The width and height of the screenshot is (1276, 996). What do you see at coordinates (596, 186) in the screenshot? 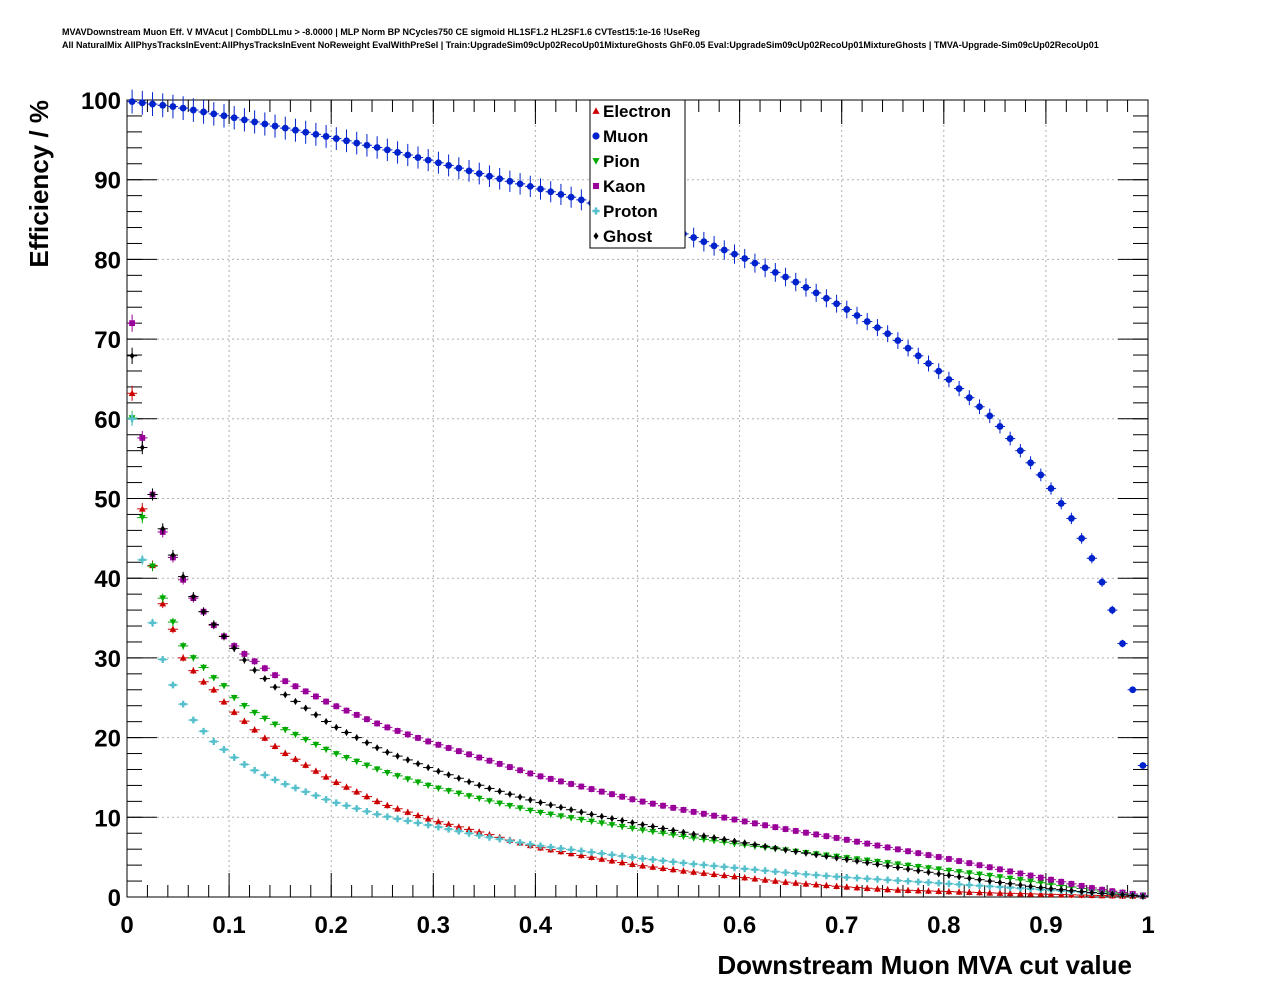
I see `legend-marker-kaon` at bounding box center [596, 186].